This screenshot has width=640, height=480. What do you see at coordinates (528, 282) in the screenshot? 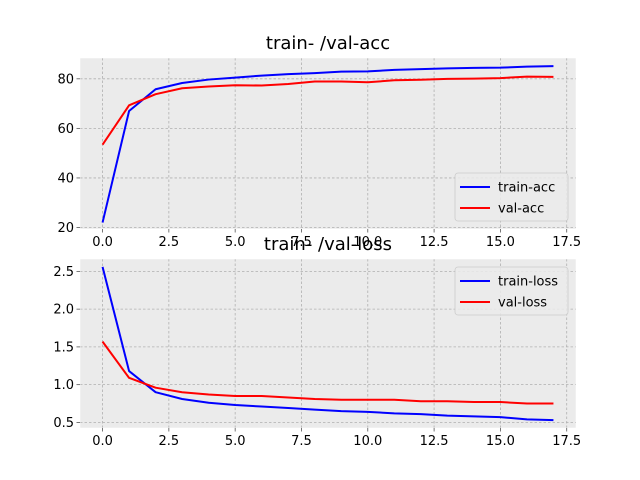
I see `legend-label: train-loss` at bounding box center [528, 282].